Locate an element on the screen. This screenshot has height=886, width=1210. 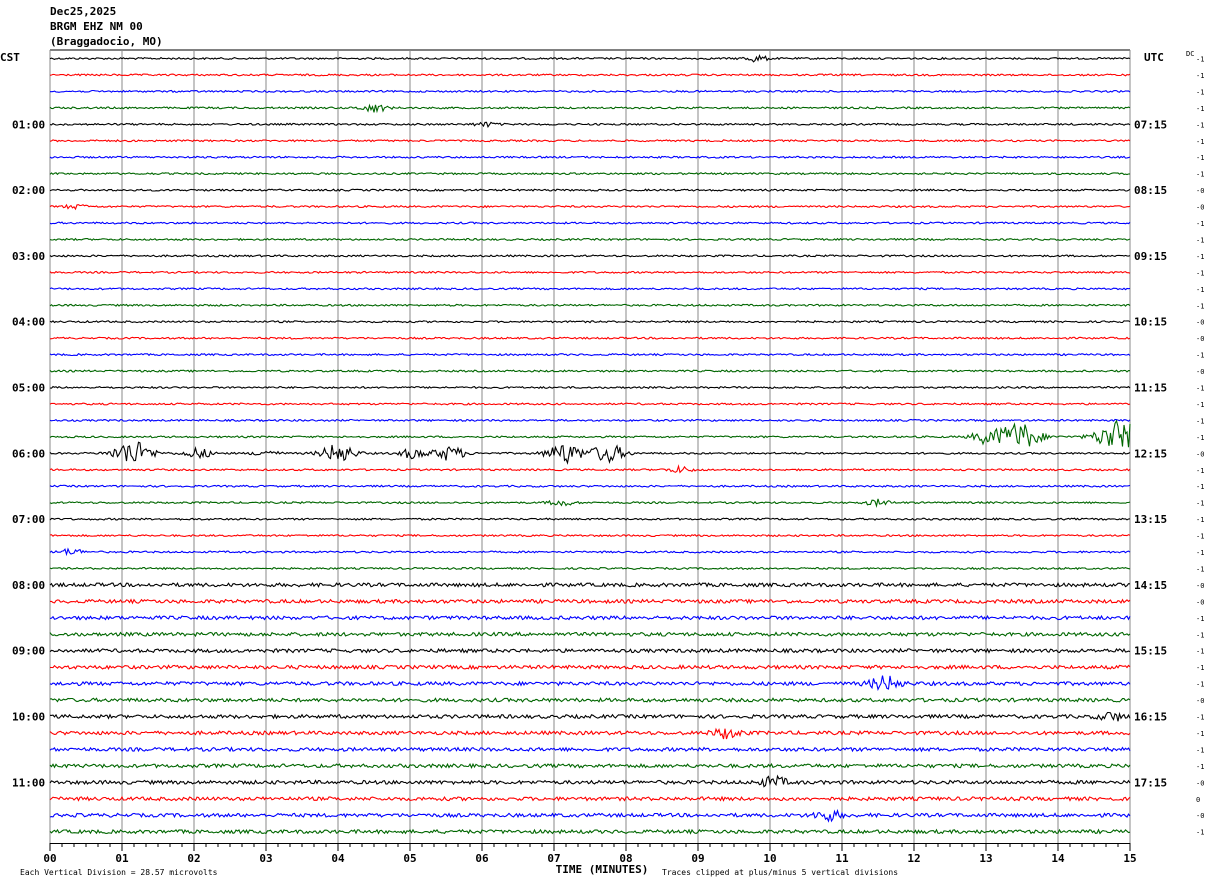
right-hour-label: 10:15 is located at coordinates (1150, 322).